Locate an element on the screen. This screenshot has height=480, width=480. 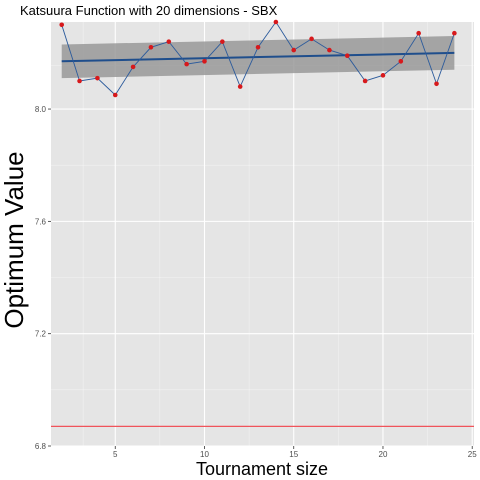
x-tick-label: 5 is located at coordinates (115, 454).